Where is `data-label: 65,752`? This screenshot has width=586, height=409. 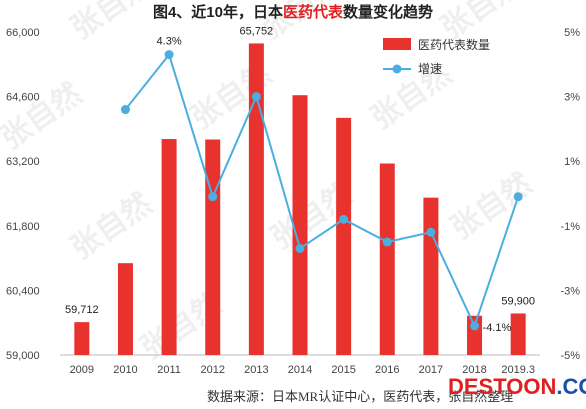 data-label: 65,752 is located at coordinates (257, 31).